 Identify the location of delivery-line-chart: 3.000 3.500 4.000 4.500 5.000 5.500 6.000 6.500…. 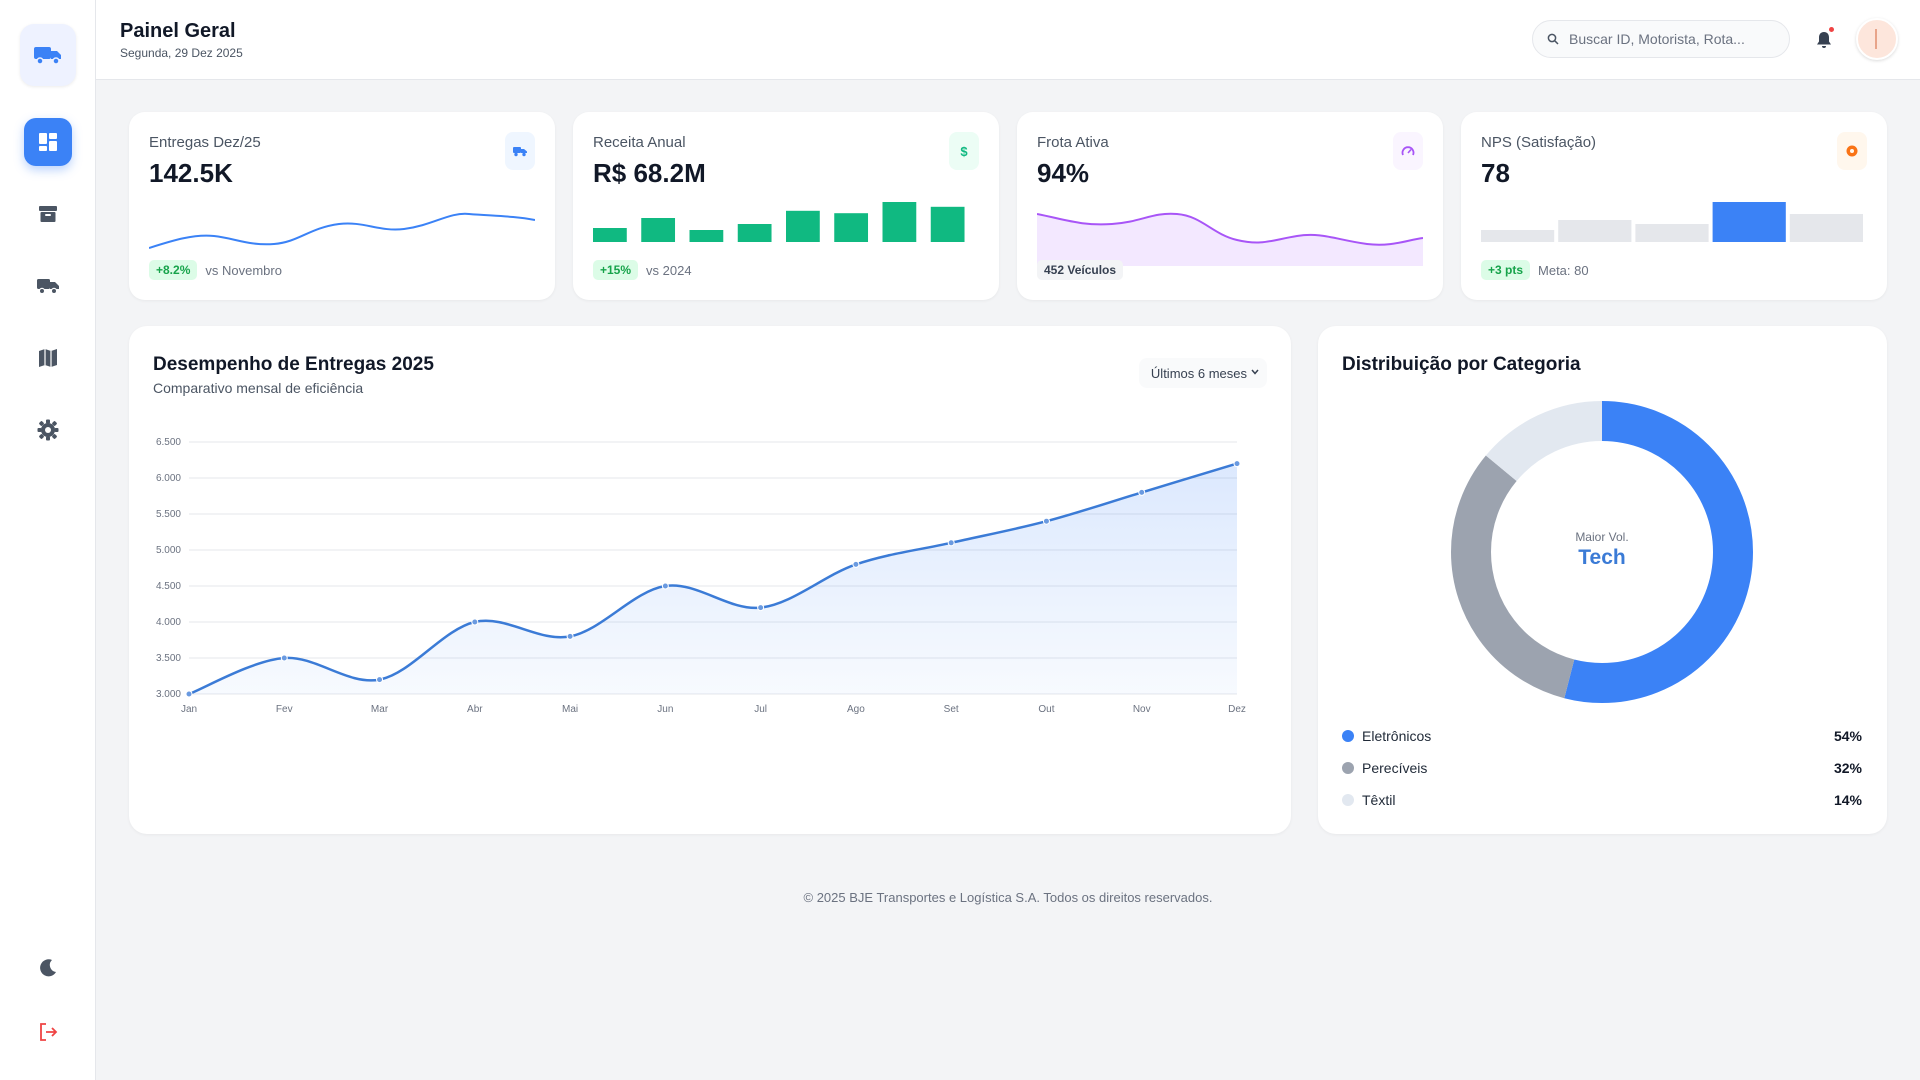
(701, 576).